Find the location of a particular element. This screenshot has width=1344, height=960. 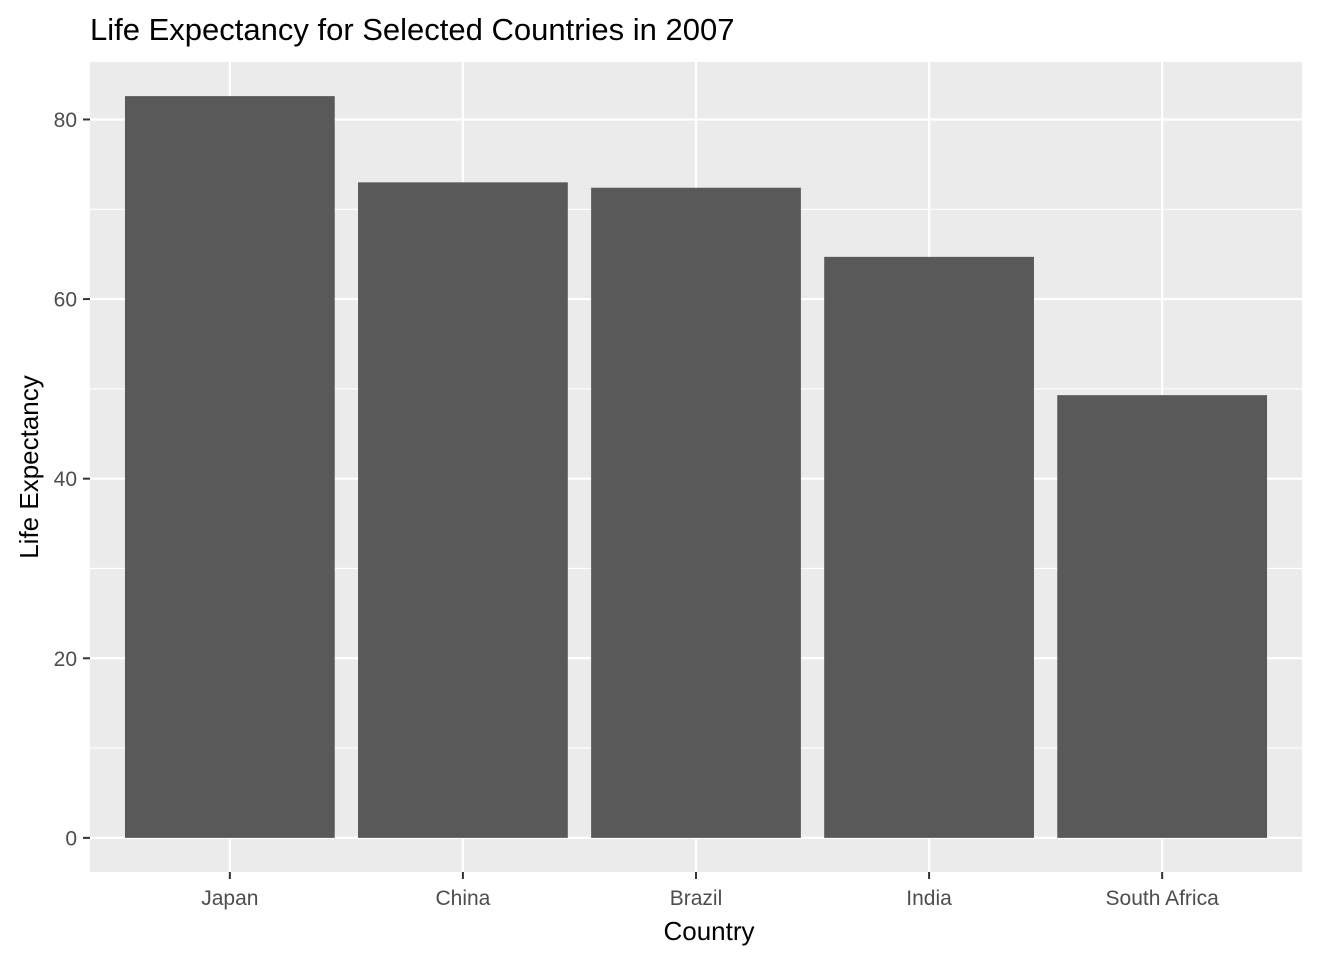

y-axis-title: Life Expectancy is located at coordinates (29, 467).